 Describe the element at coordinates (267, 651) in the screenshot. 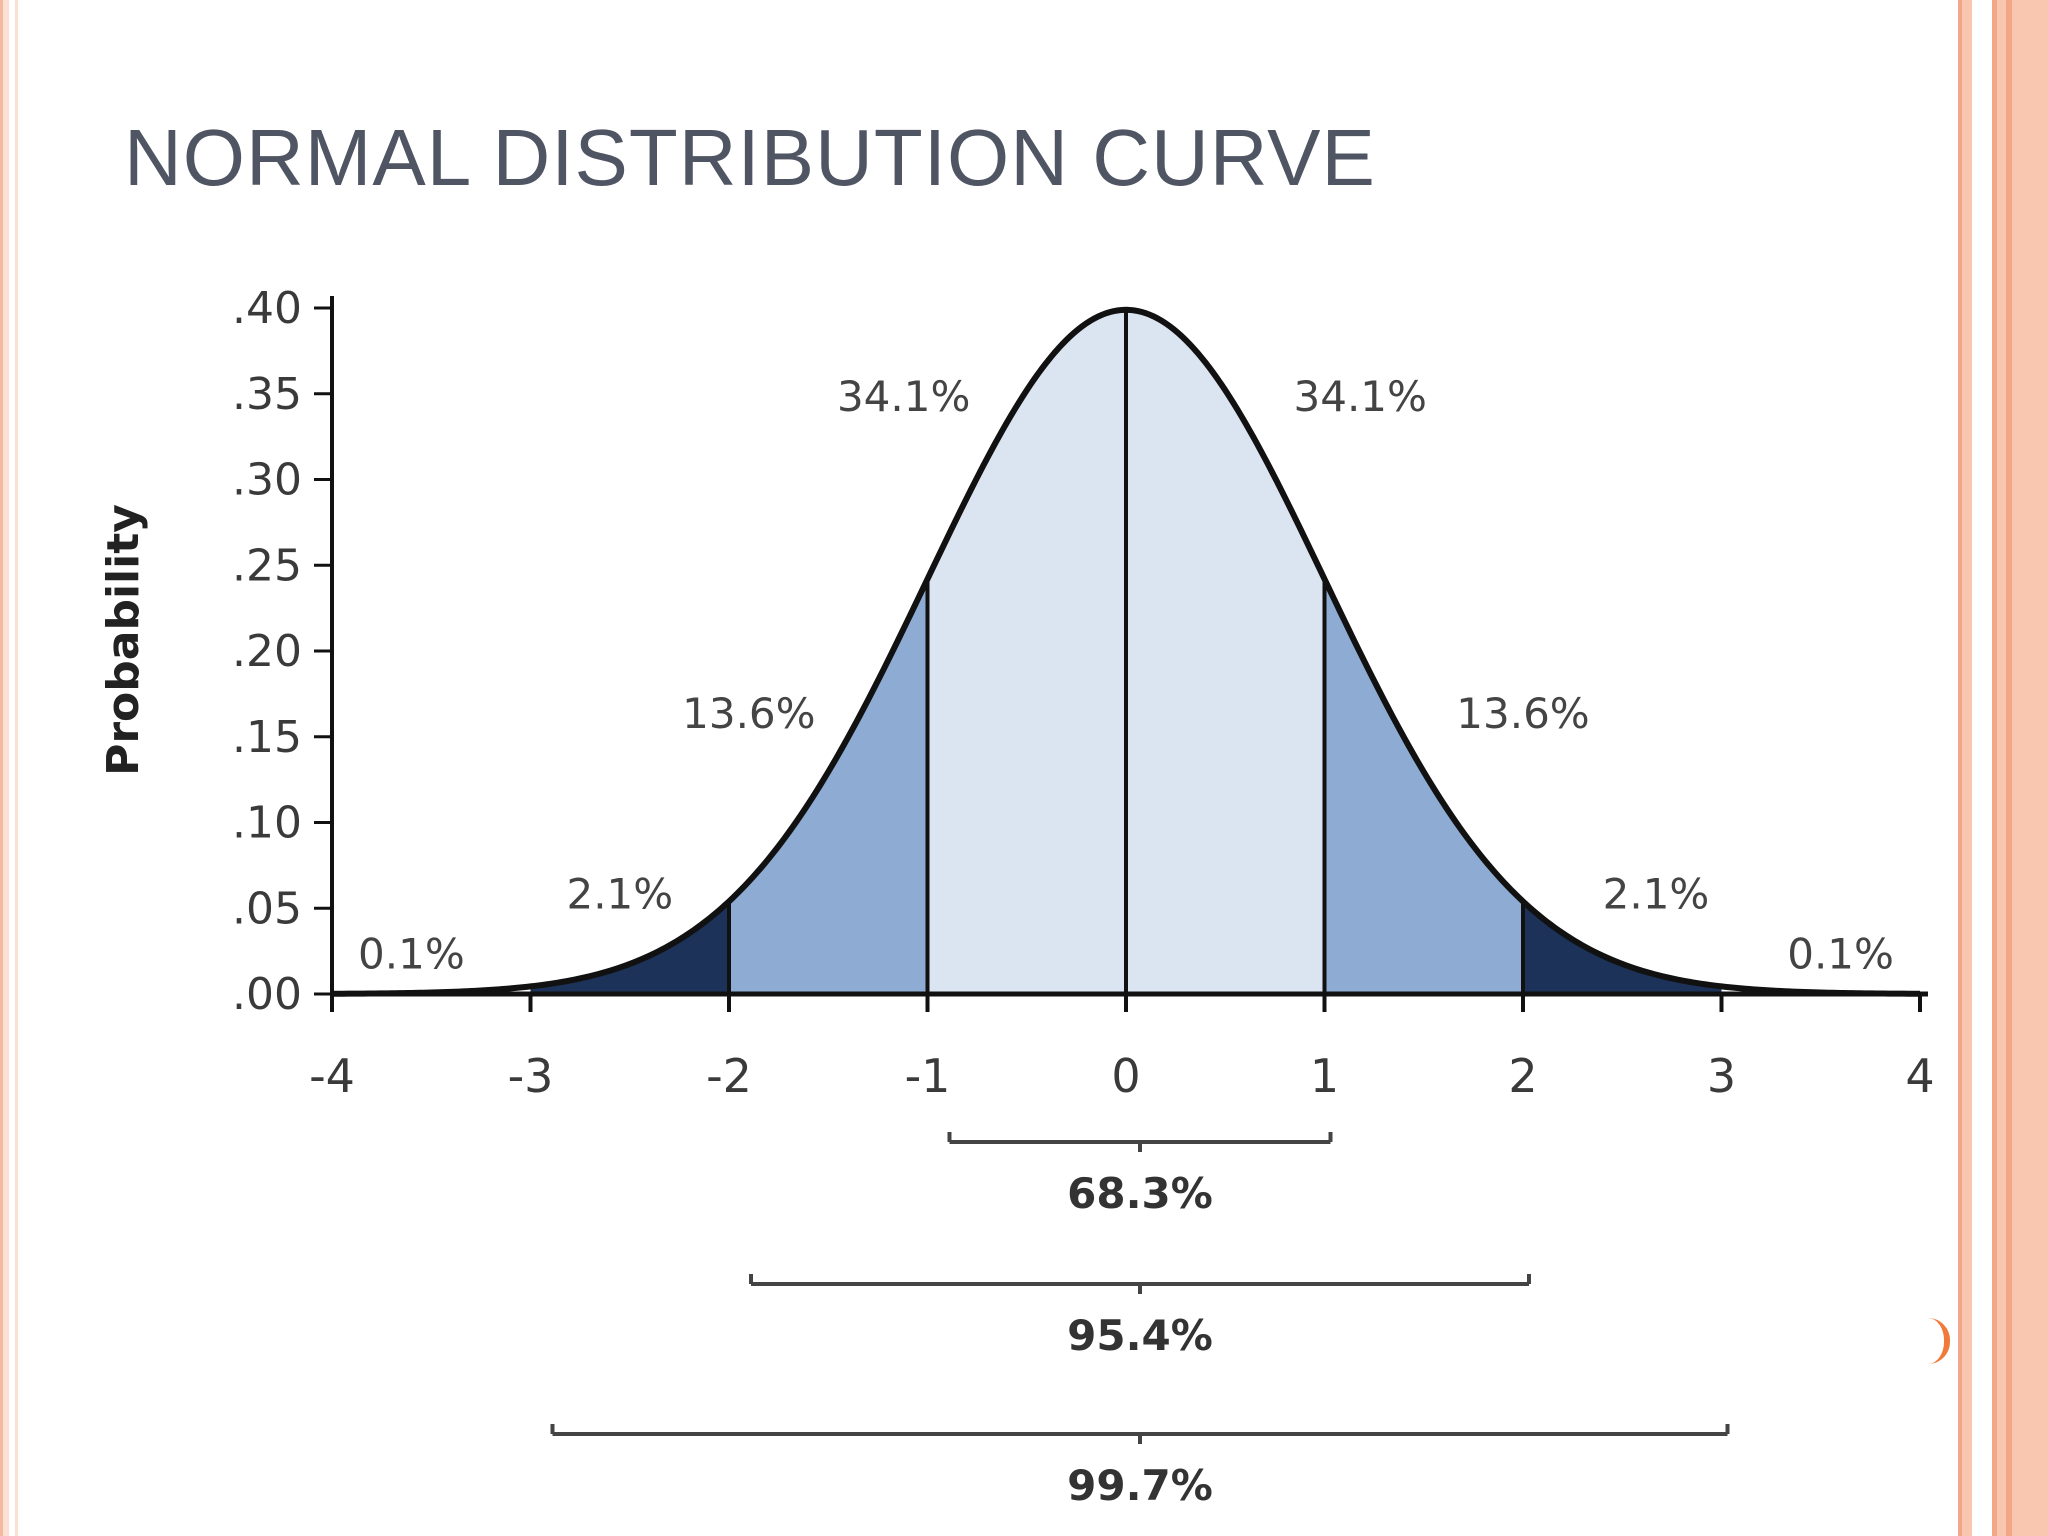

I see `y-tick-label: .20` at that location.